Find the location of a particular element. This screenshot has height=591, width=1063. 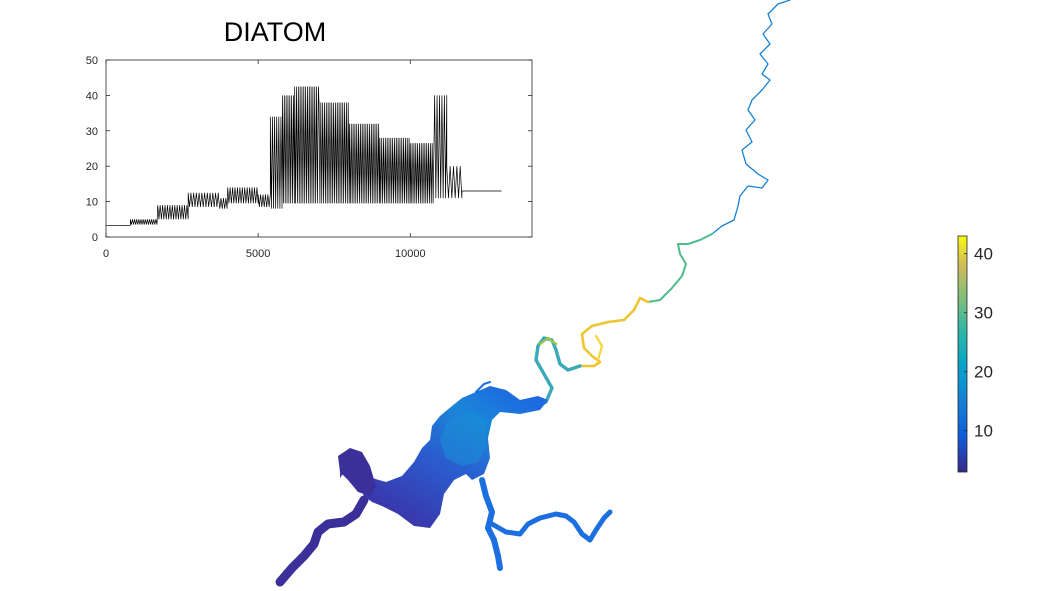

north-inlet is located at coordinates (483, 387).